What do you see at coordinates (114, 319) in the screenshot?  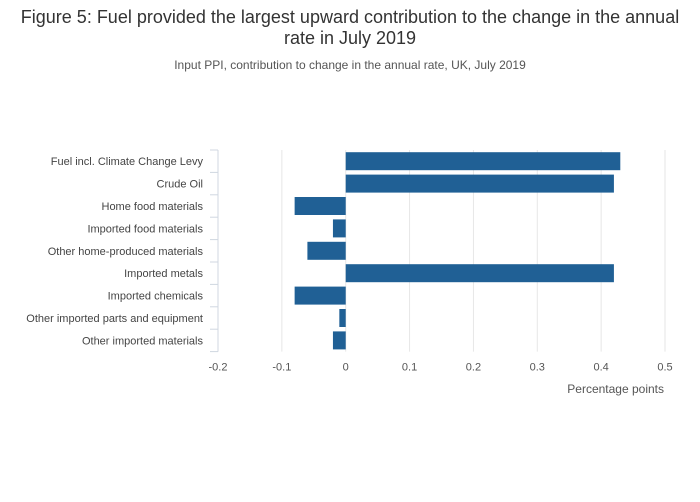 I see `category-label: Other imported parts and equipment` at bounding box center [114, 319].